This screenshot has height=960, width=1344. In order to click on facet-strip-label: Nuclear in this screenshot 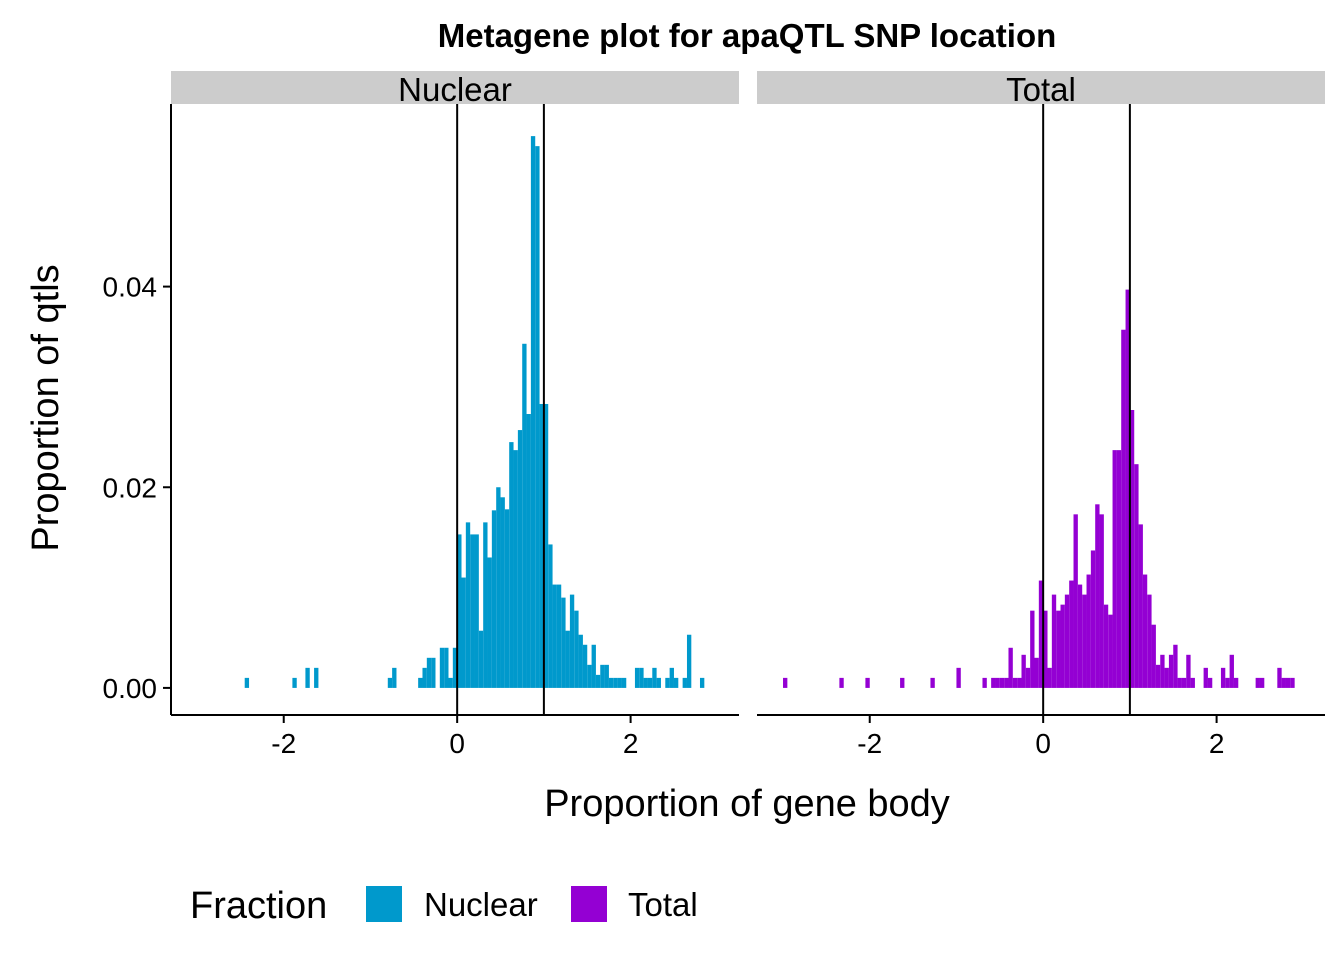, I will do `click(455, 89)`.